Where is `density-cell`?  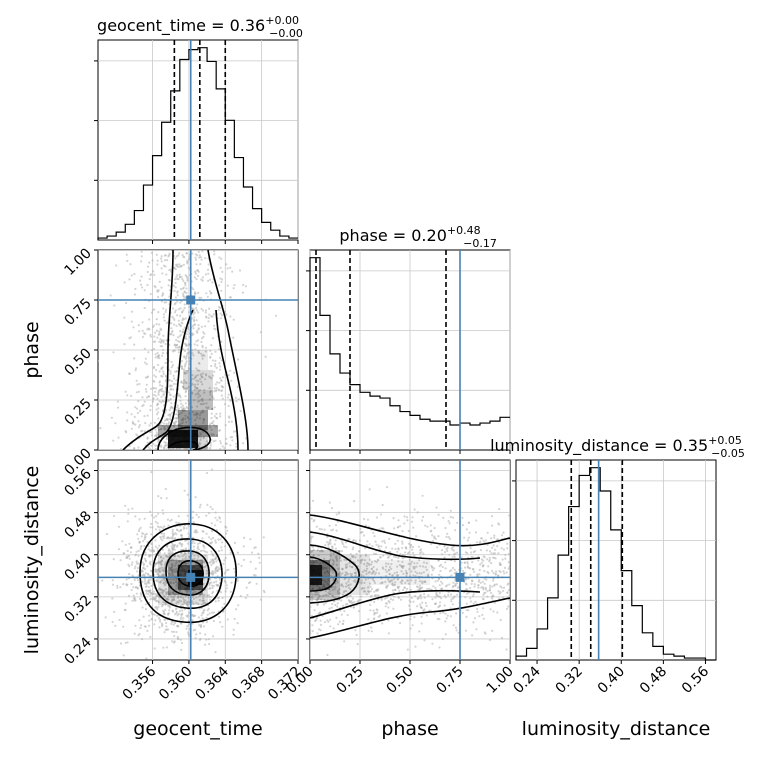
density-cell is located at coordinates (198, 380).